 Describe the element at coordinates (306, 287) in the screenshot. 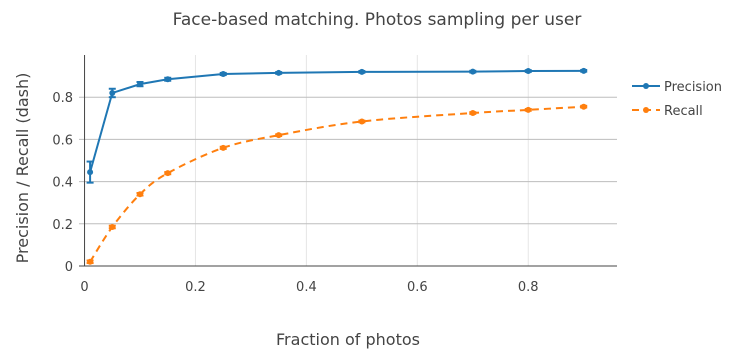

I see `x-tick-label: 0.4` at that location.